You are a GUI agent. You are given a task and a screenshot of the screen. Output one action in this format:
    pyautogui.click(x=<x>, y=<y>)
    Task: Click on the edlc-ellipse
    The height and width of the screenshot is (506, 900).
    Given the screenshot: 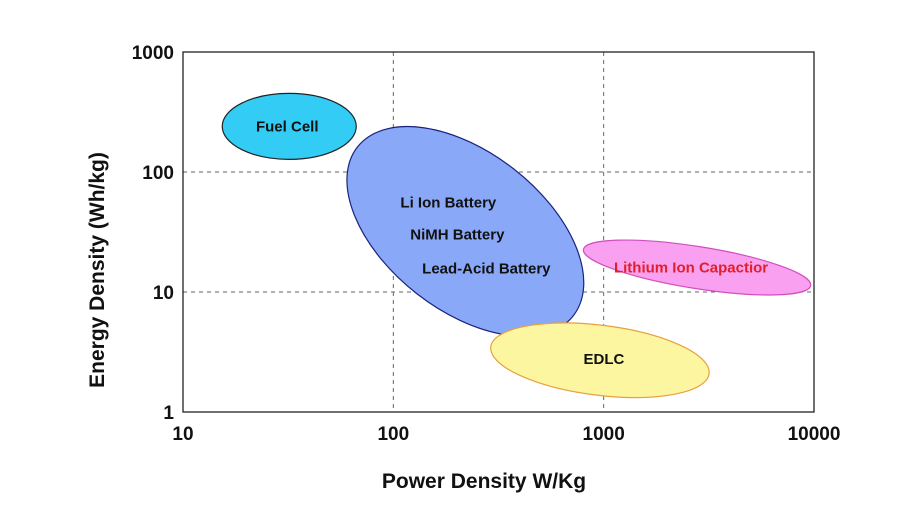 What is the action you would take?
    pyautogui.click(x=600, y=360)
    